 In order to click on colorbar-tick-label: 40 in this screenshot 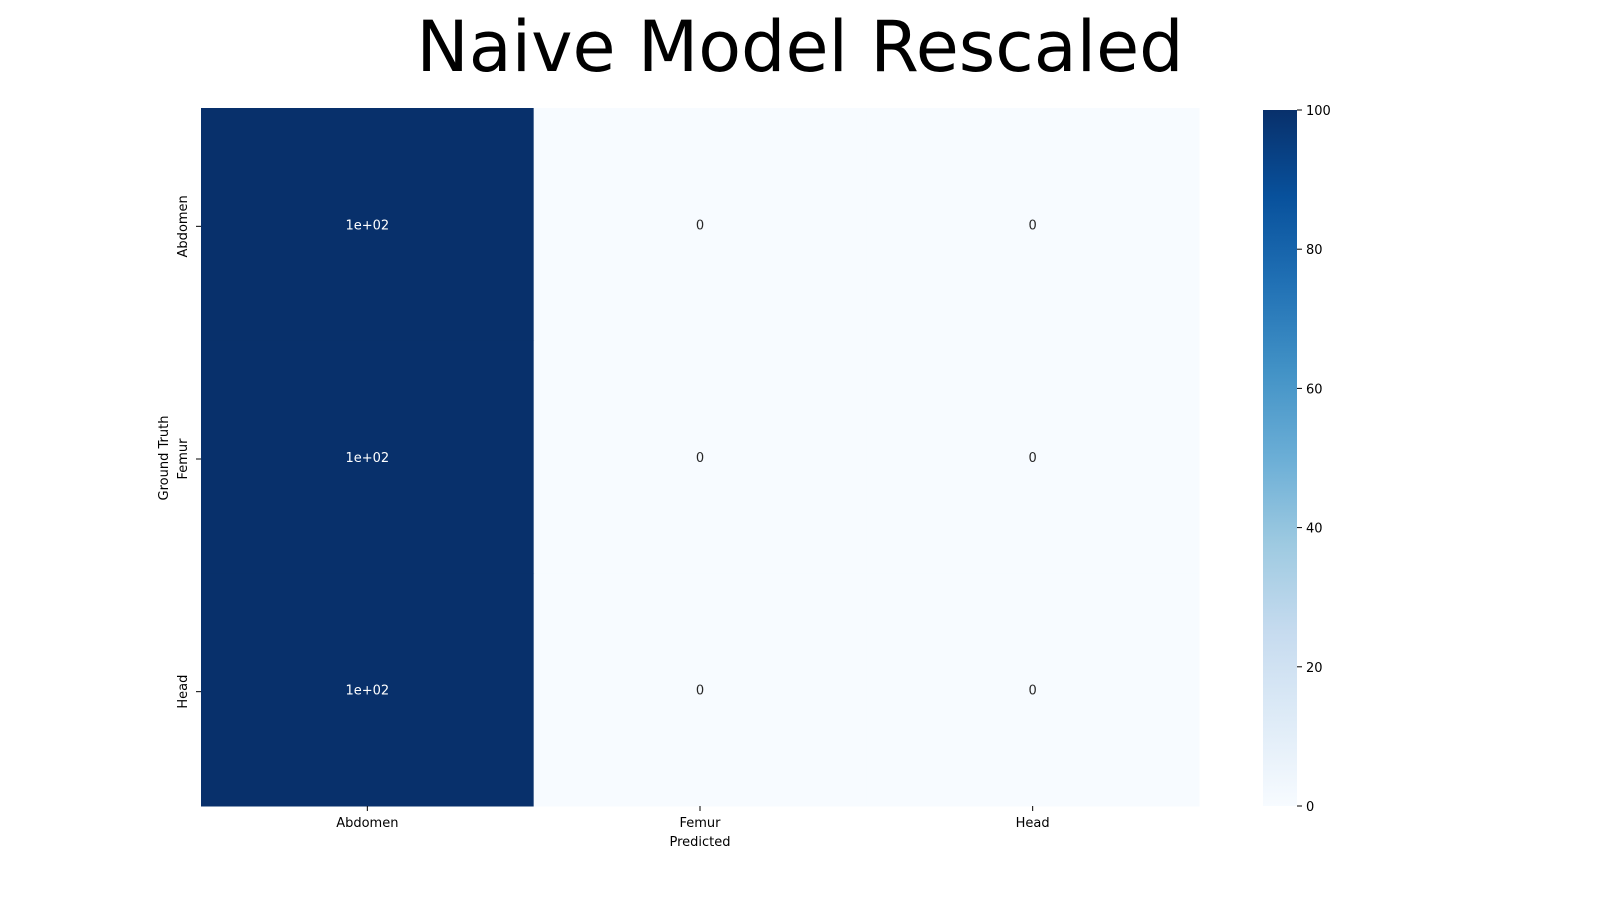, I will do `click(1314, 529)`.